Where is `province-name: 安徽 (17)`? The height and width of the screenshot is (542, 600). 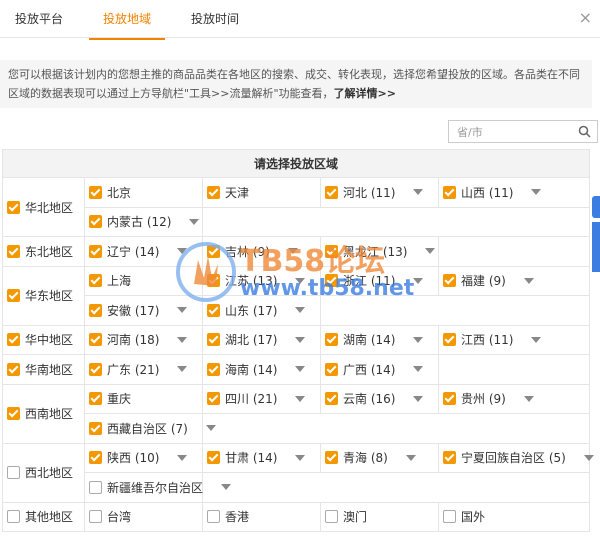
province-name: 安徽 (17) is located at coordinates (133, 310).